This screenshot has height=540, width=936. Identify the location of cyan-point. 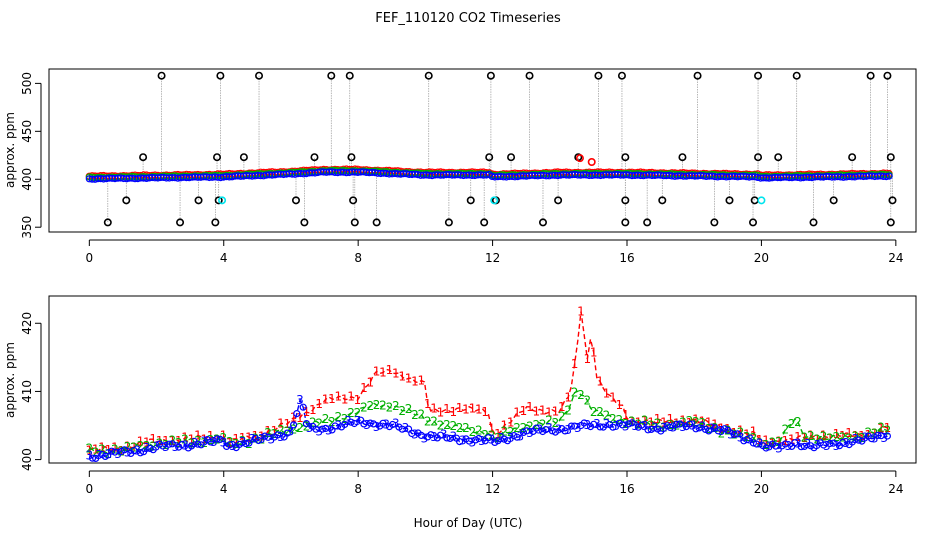
(222, 200).